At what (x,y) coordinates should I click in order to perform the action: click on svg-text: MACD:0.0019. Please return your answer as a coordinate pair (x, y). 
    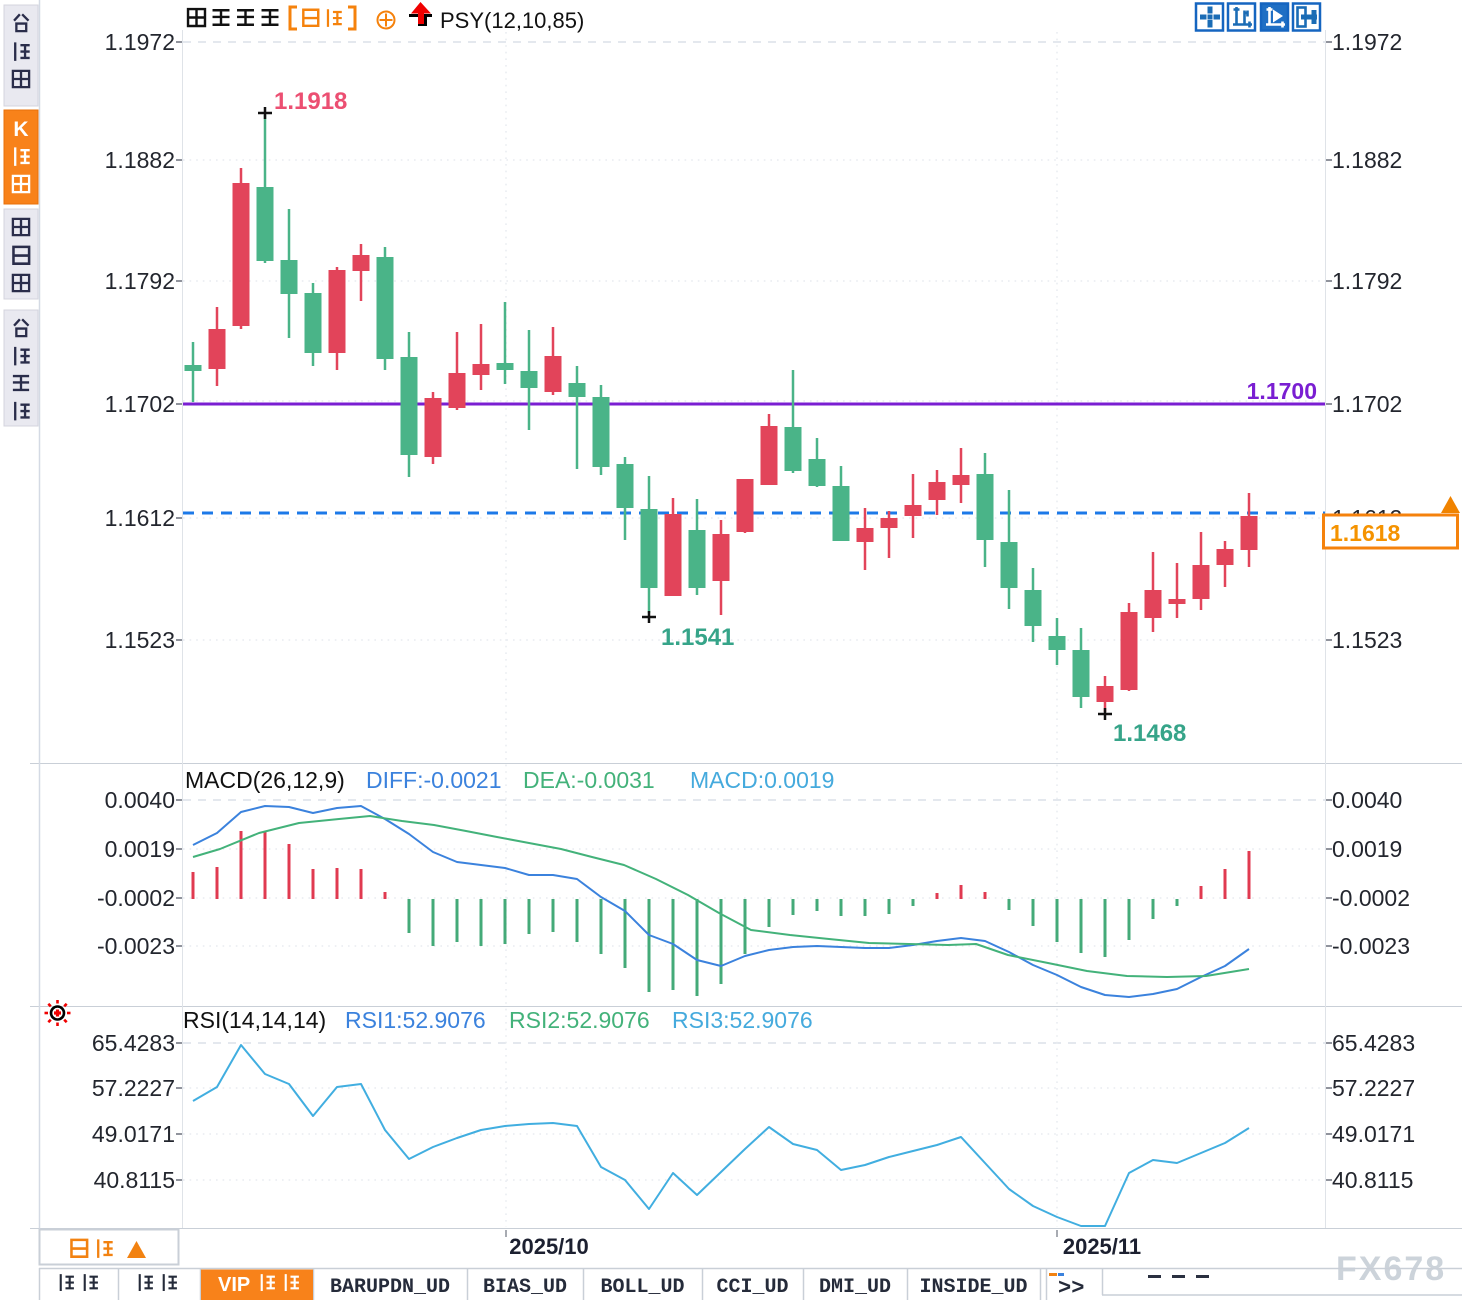
    Looking at the image, I should click on (762, 780).